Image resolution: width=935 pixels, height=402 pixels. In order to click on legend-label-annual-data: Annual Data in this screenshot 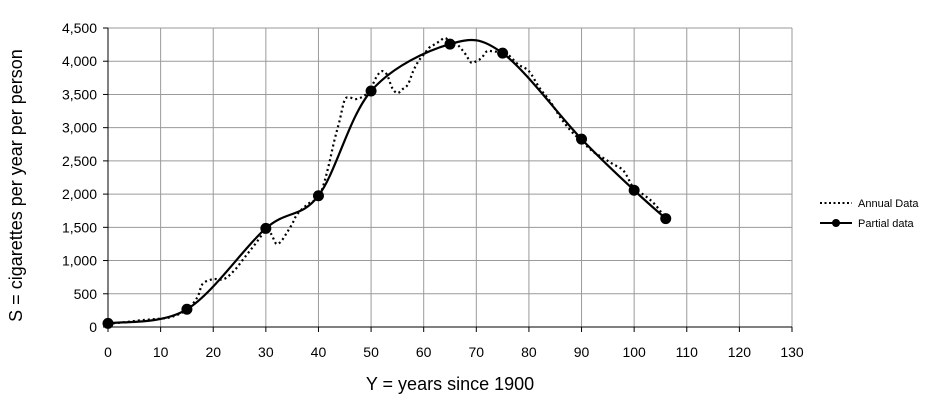, I will do `click(888, 204)`.